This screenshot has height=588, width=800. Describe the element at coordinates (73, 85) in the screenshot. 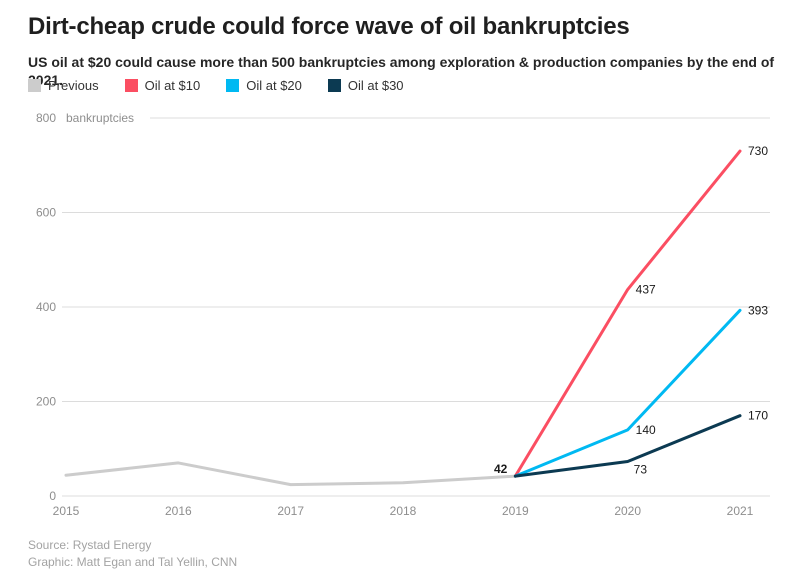

I see `legend-label: Previous` at that location.